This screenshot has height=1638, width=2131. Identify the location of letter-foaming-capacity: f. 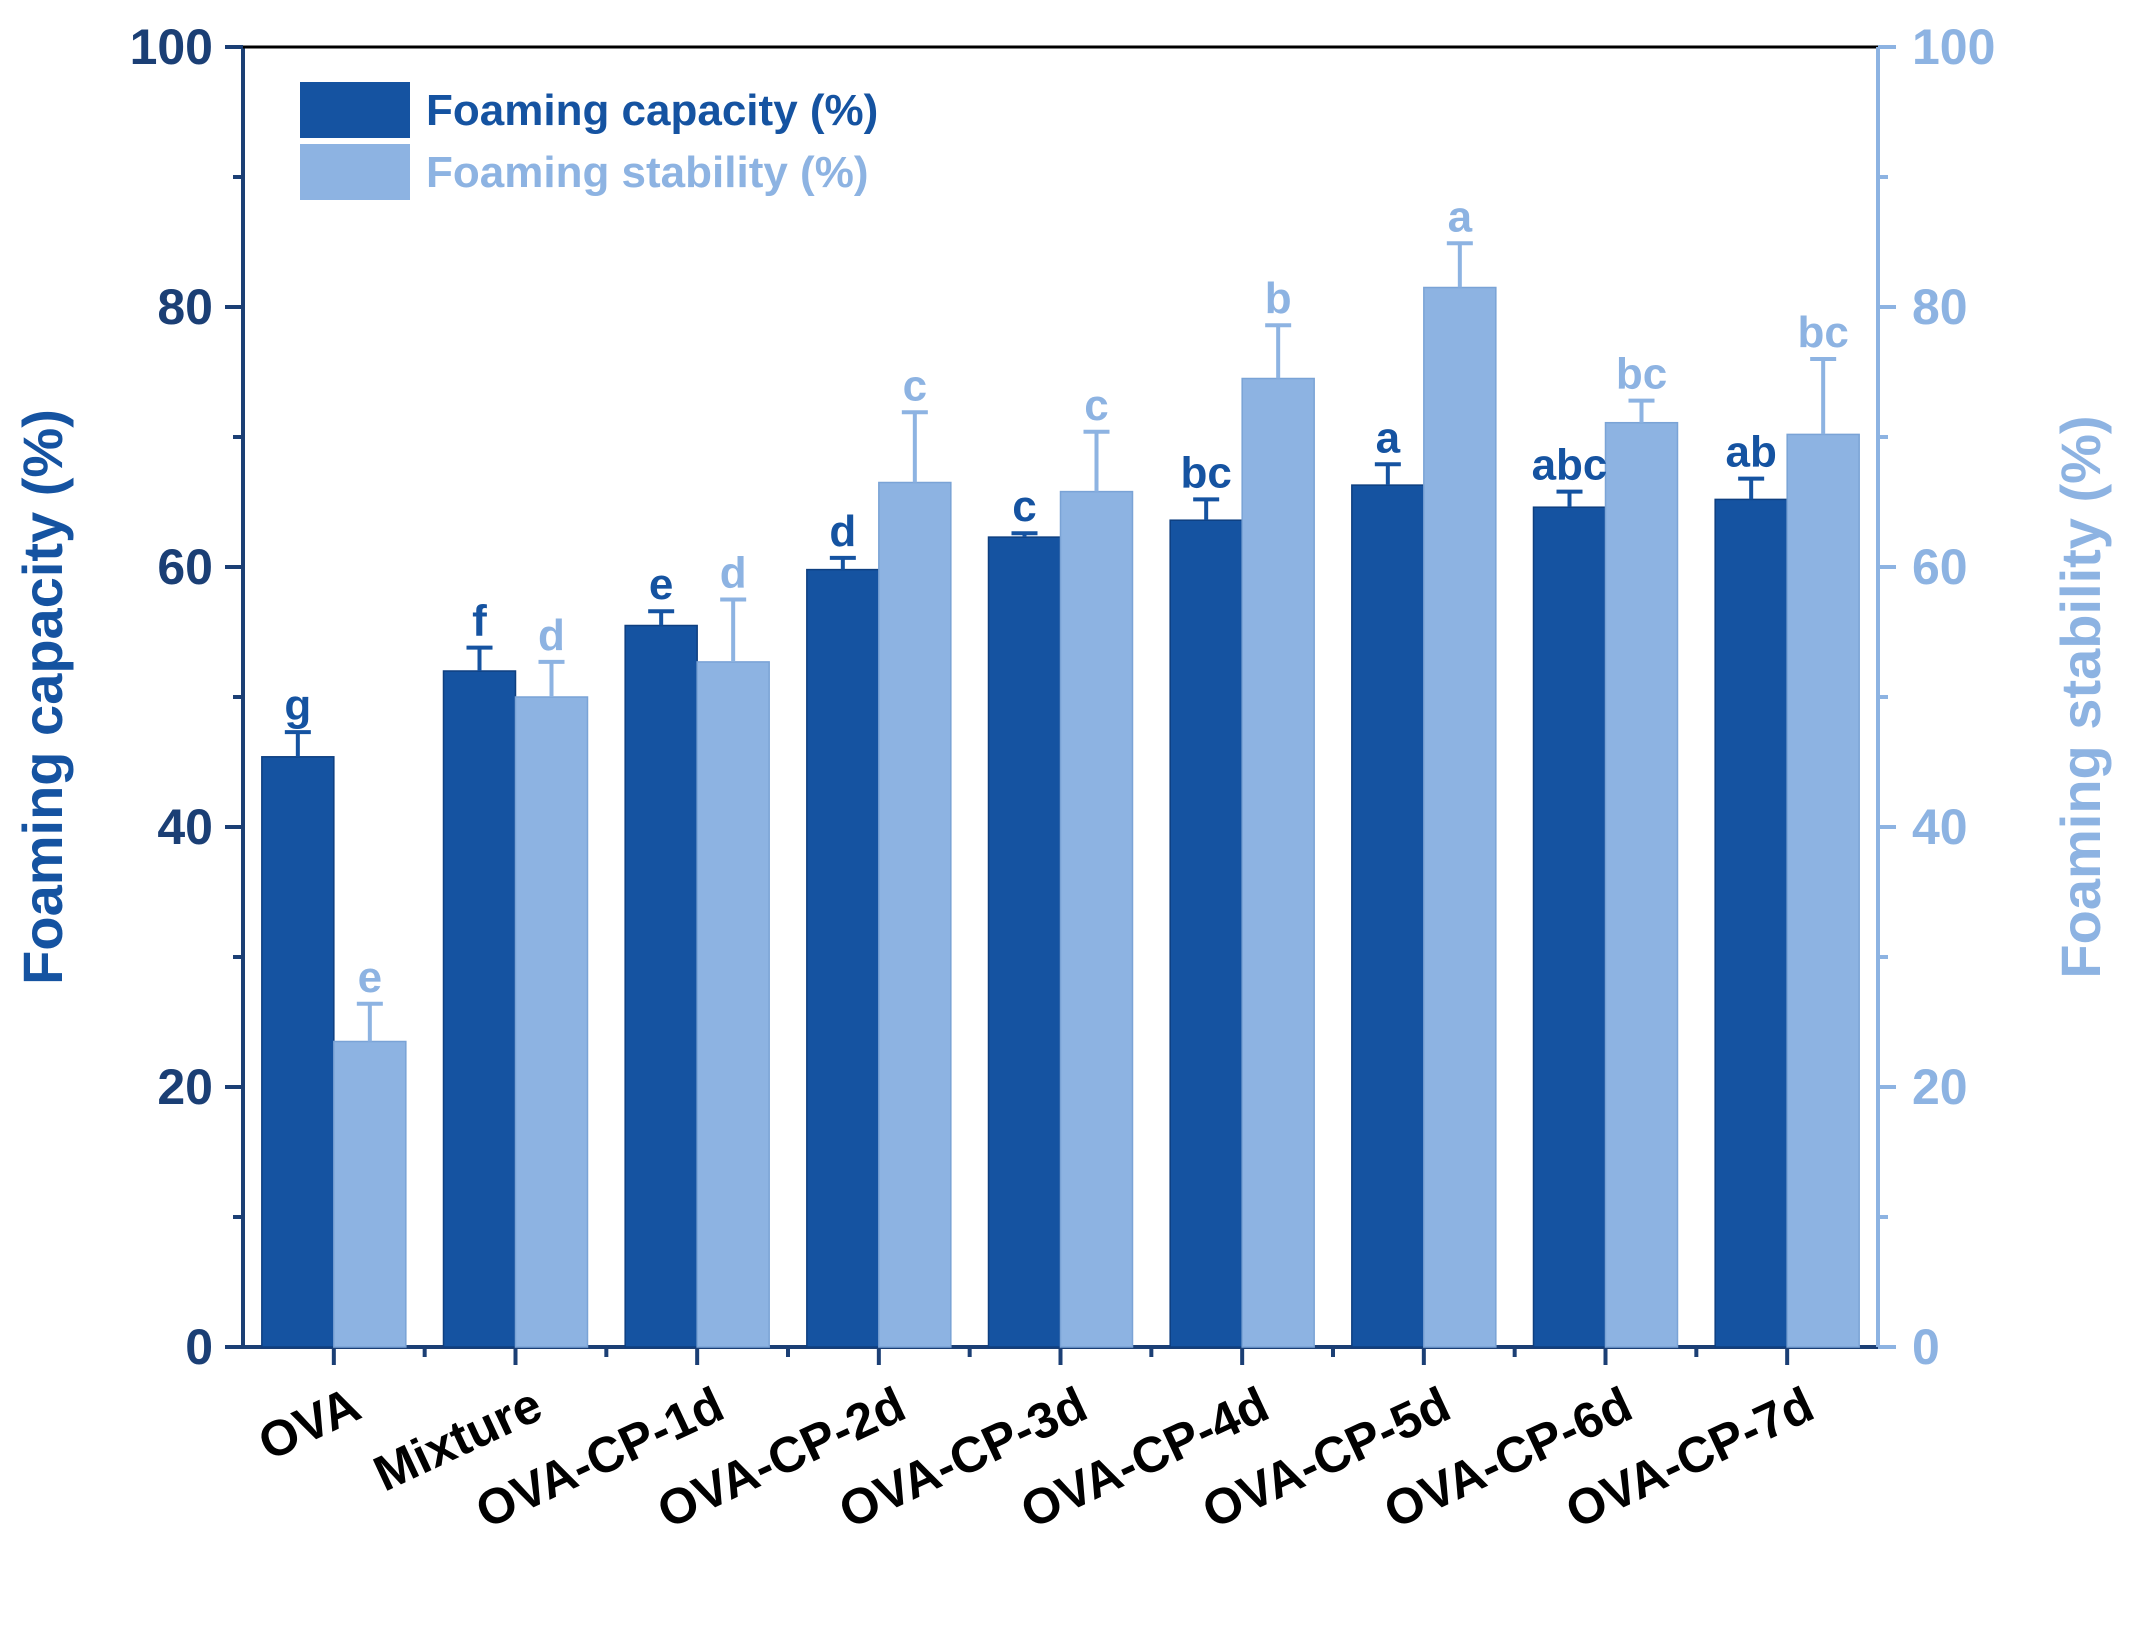
(479, 621).